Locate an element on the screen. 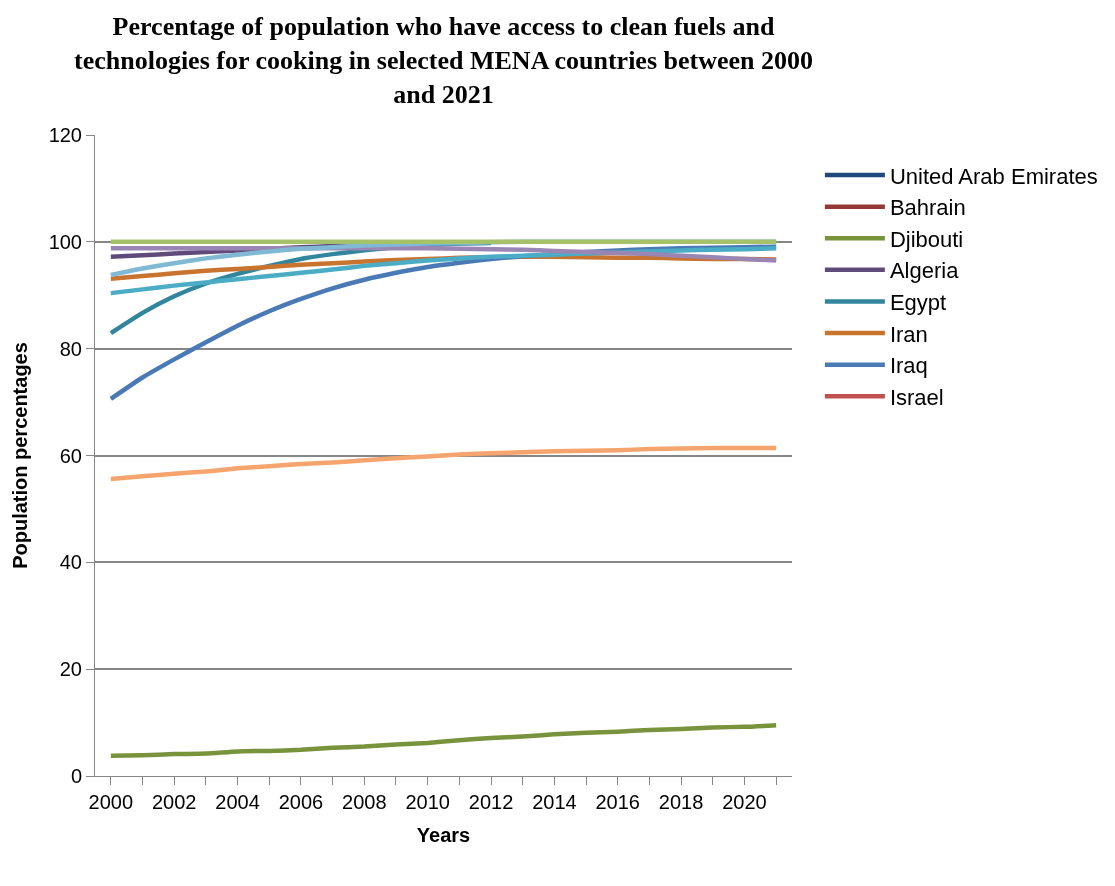  x-tick-label: 2020 is located at coordinates (744, 802).